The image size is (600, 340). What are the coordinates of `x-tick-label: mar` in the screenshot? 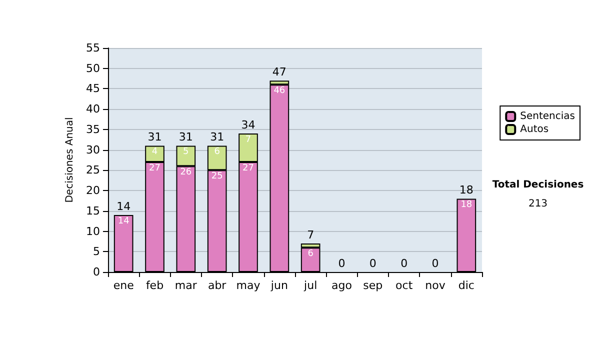 It's located at (186, 285).